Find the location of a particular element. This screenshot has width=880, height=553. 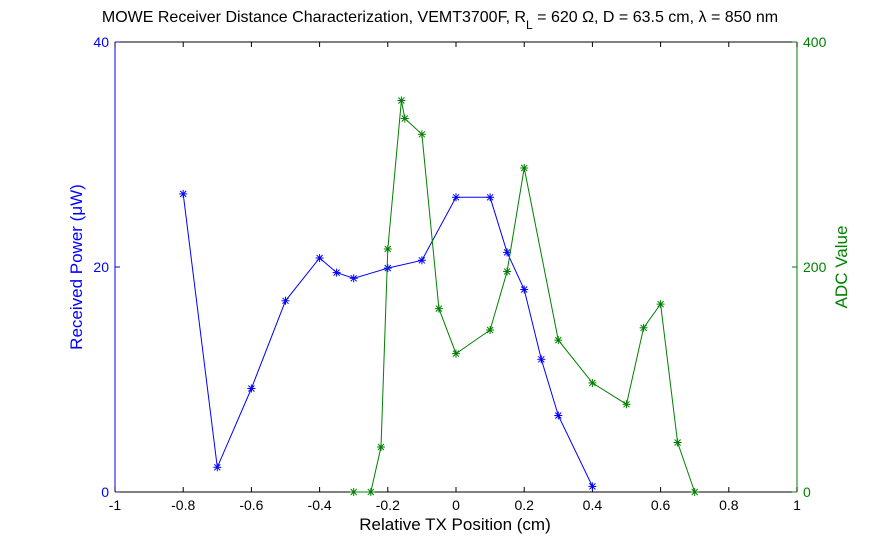

right-y-axis-ticks: 0 200 400 is located at coordinates (809, 267).